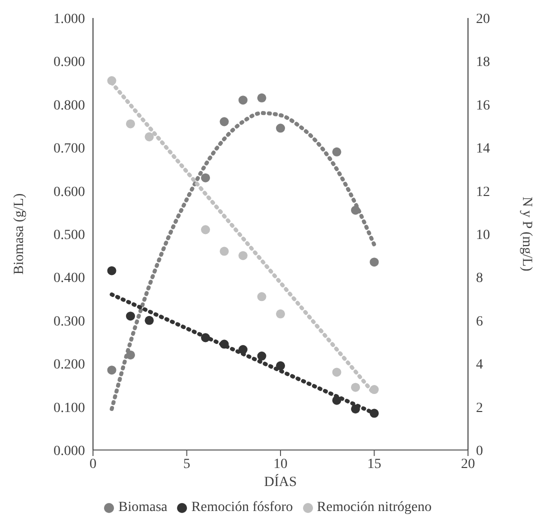 Image resolution: width=546 pixels, height=529 pixels. Describe the element at coordinates (479, 278) in the screenshot. I see `y2-tick-label: 8` at that location.